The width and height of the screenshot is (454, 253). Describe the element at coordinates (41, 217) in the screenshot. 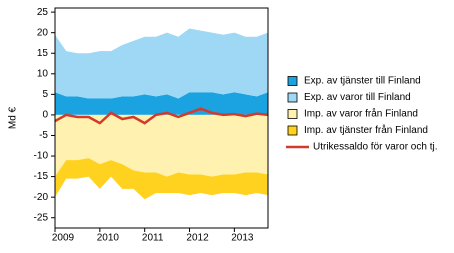

I see `y-tick-label: -25` at that location.